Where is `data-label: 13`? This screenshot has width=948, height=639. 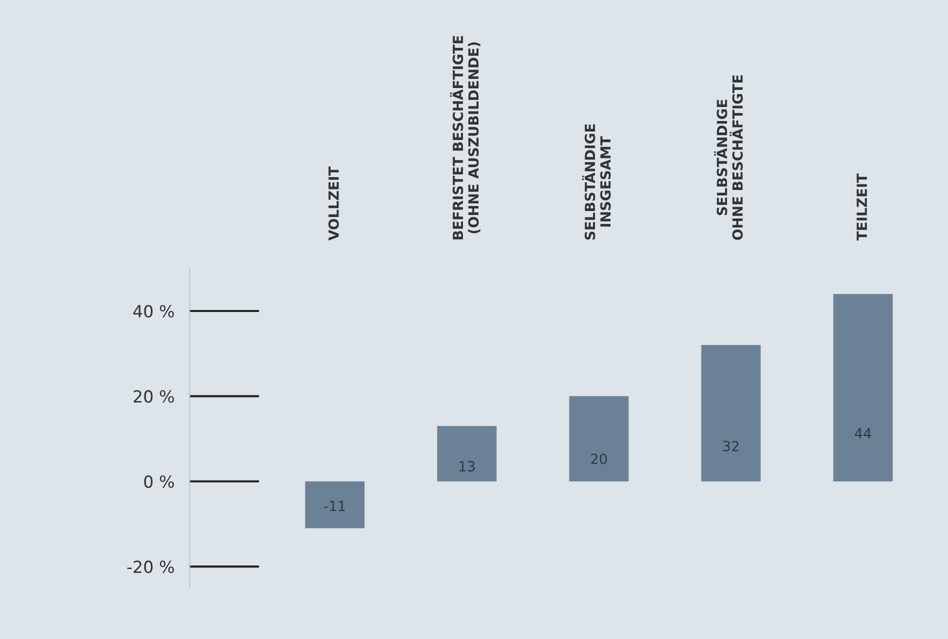
data-label: 13 is located at coordinates (467, 466).